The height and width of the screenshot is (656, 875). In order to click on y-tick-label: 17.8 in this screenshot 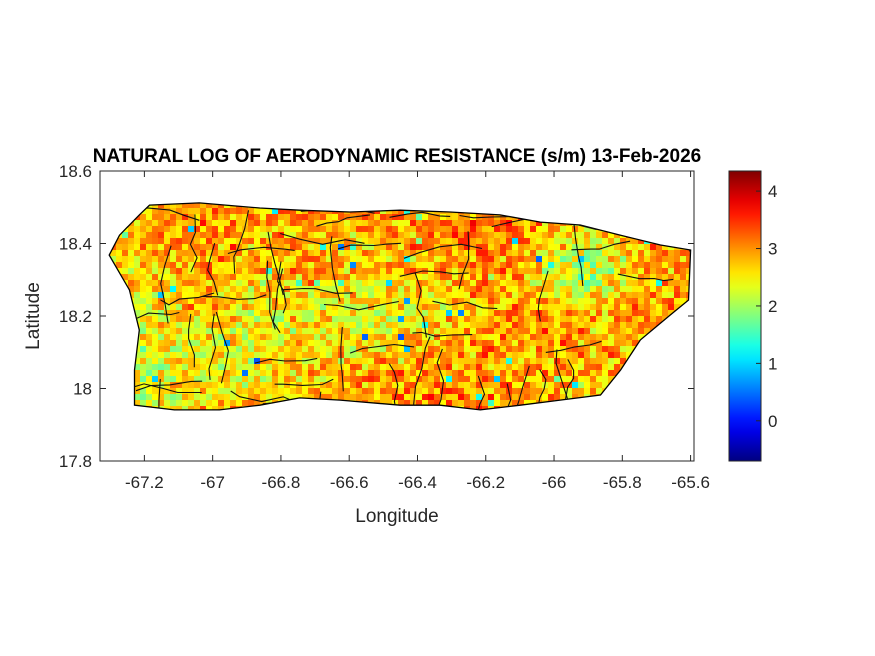, I will do `click(75, 461)`.